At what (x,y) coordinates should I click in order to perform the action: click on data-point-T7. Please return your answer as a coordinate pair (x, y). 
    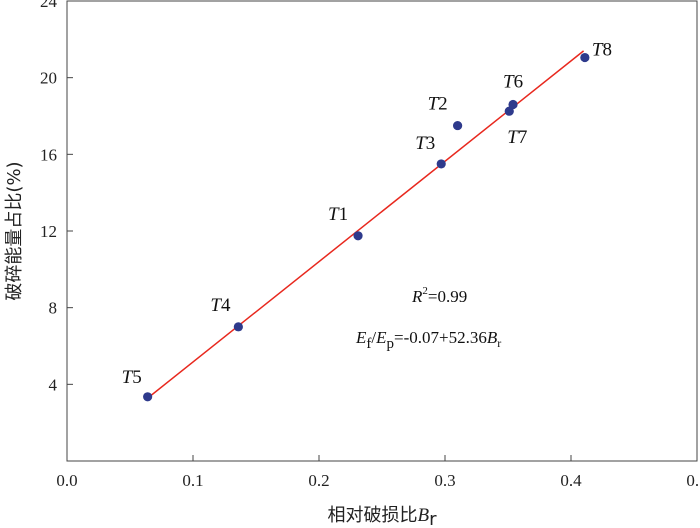
    Looking at the image, I should click on (509, 111).